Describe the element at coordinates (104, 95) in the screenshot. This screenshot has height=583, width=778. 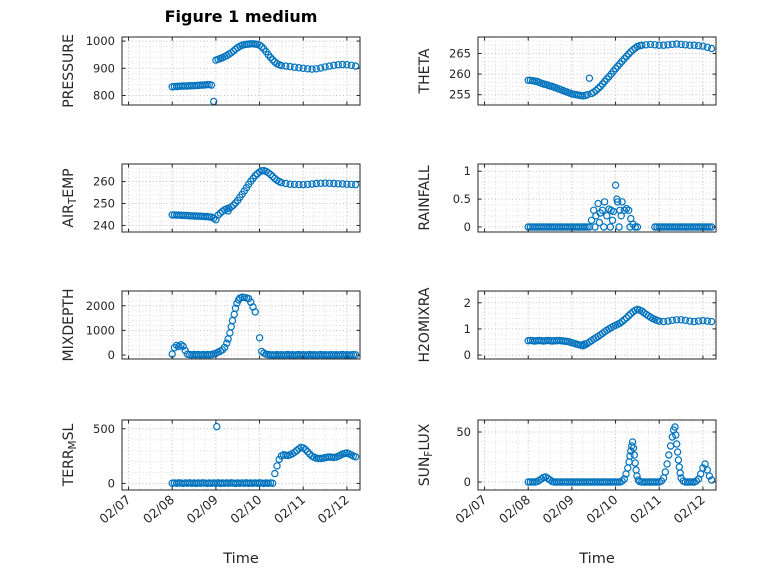
I see `y-tick-label: 800` at that location.